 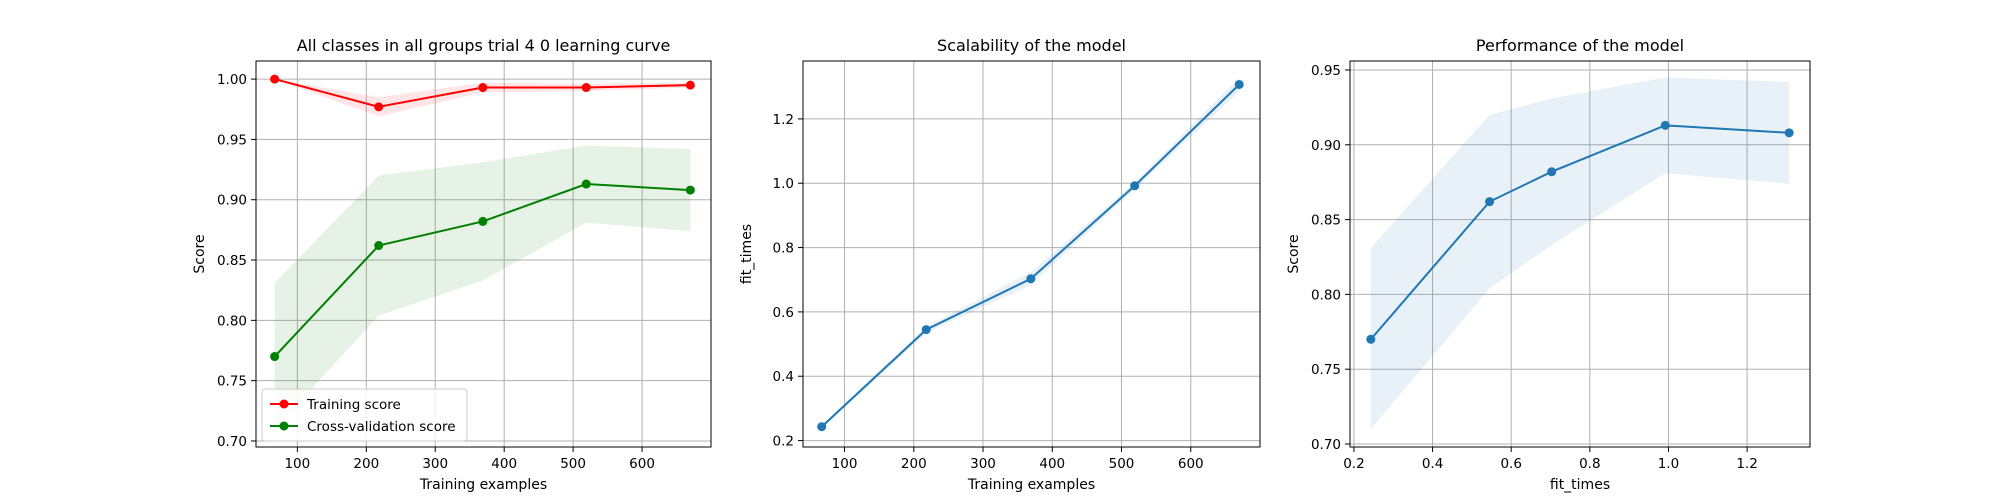 What do you see at coordinates (1746, 464) in the screenshot?
I see `x-tick-label: 1.2` at bounding box center [1746, 464].